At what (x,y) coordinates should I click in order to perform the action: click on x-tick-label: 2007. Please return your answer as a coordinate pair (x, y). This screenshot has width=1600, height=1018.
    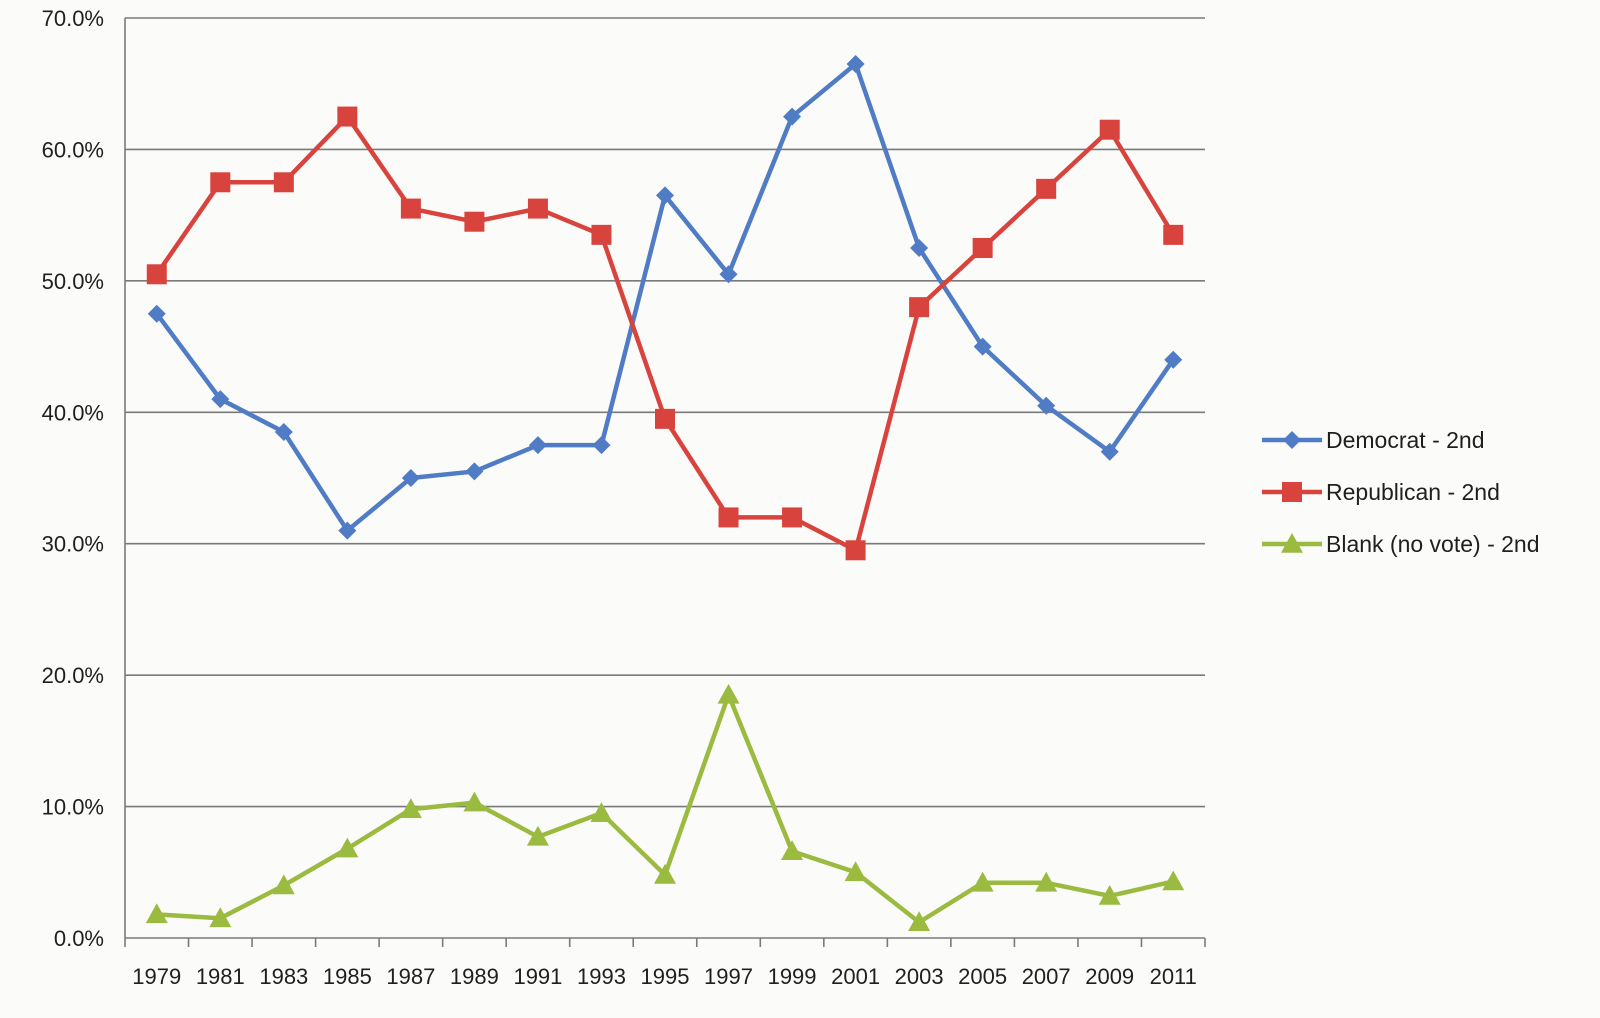
    Looking at the image, I should click on (1046, 976).